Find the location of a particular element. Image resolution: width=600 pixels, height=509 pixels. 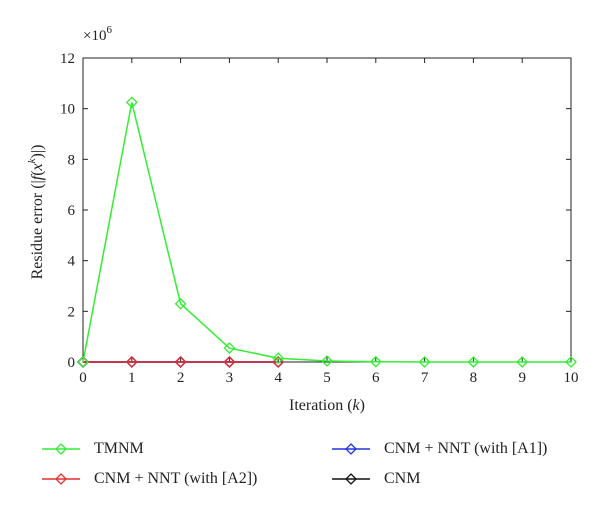

legend-item-cnm-nnt-a1: CNM + NNT (with [A1]) is located at coordinates (438, 449).